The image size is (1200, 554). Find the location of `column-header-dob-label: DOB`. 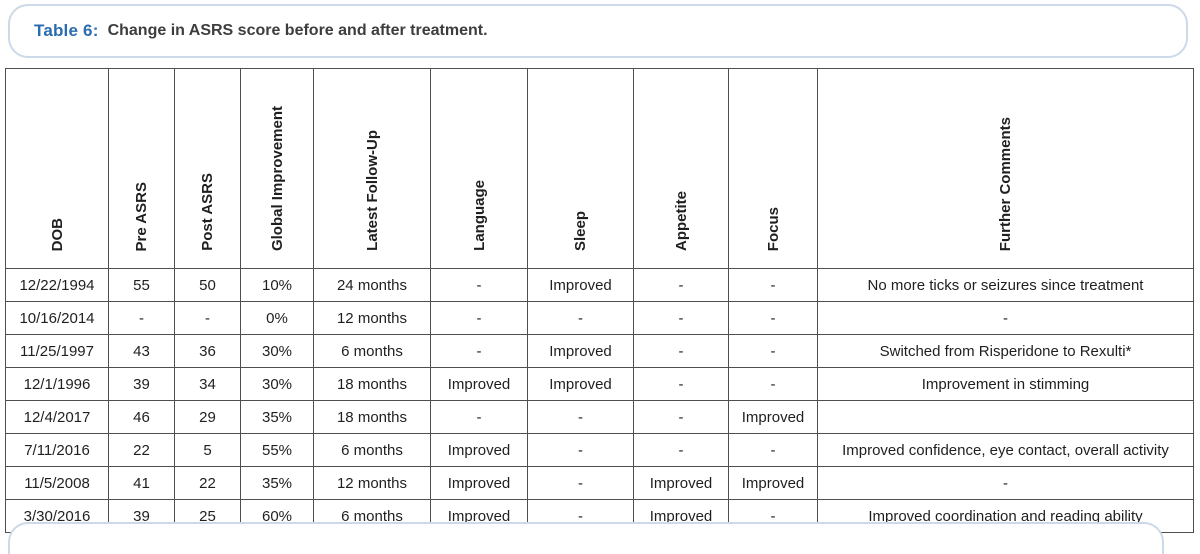

column-header-dob-label: DOB is located at coordinates (57, 234).